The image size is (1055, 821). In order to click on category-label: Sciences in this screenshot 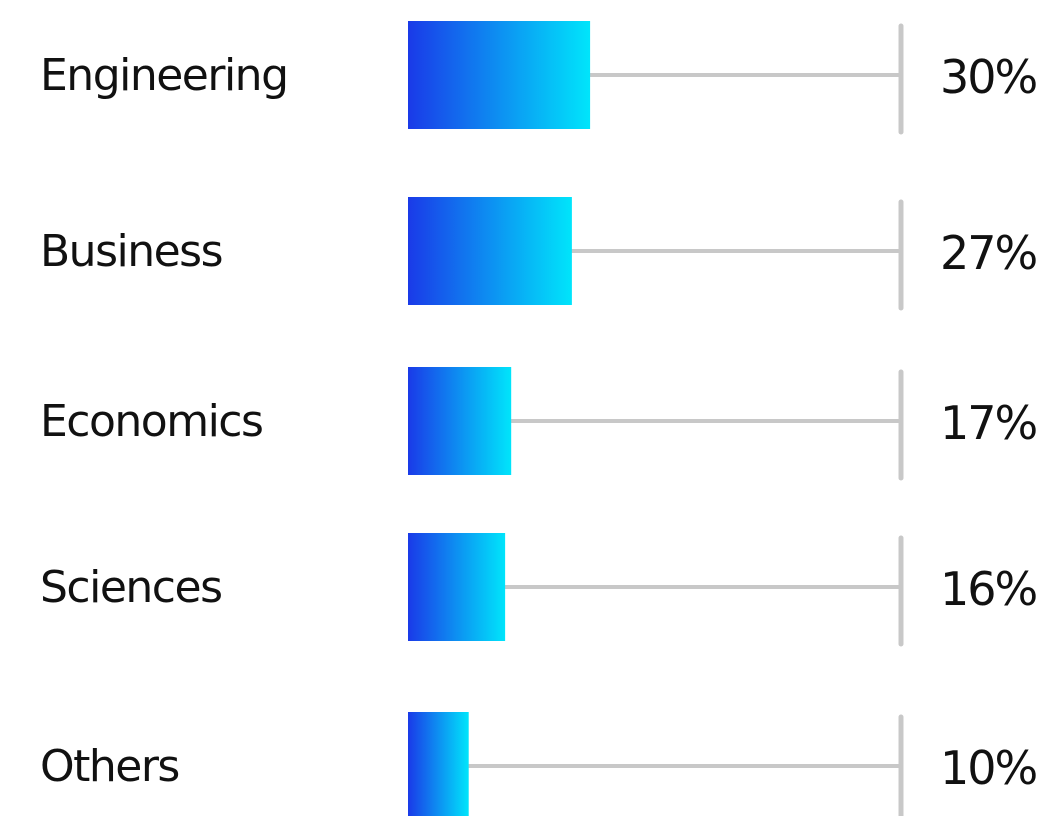, I will do `click(131, 587)`.